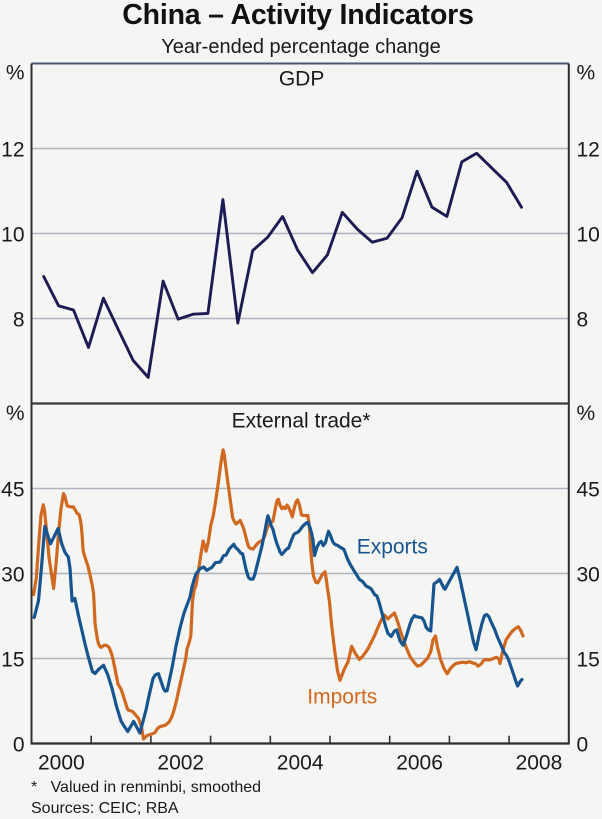  I want to click on svg-text: 2004, so click(300, 763).